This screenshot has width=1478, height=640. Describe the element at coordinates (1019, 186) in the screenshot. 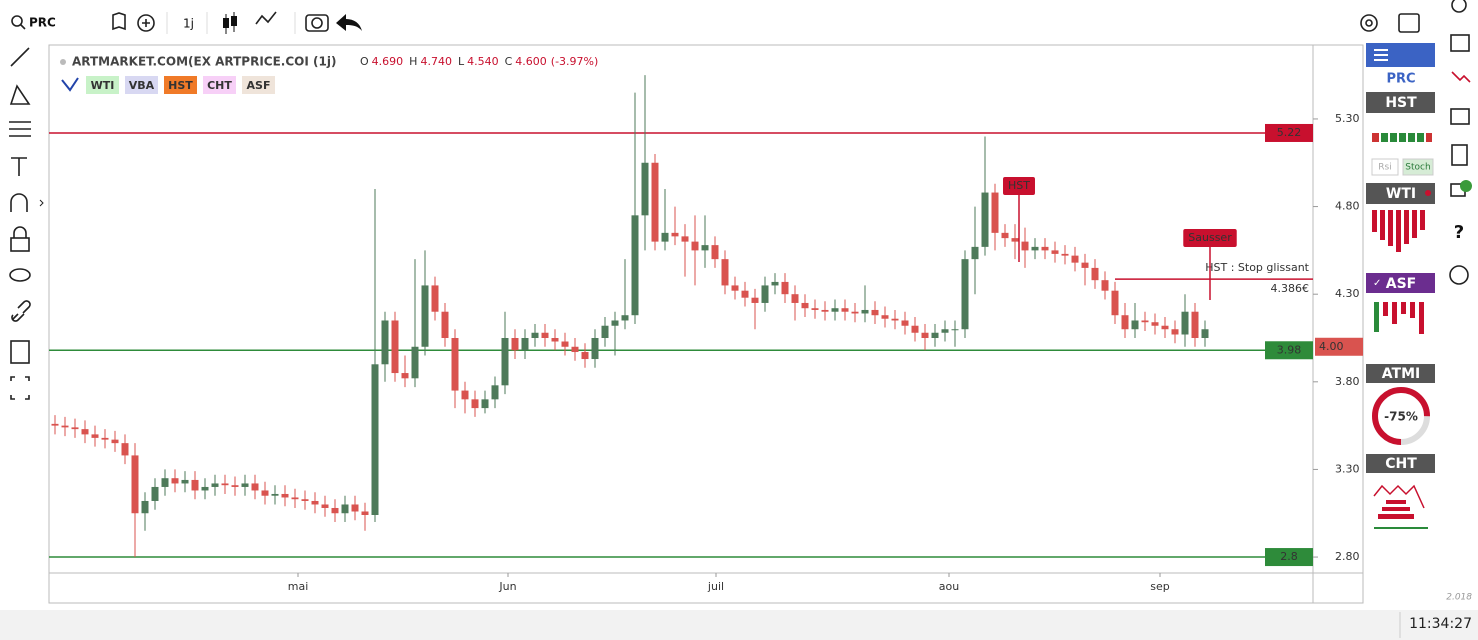

I see `signal-box` at that location.